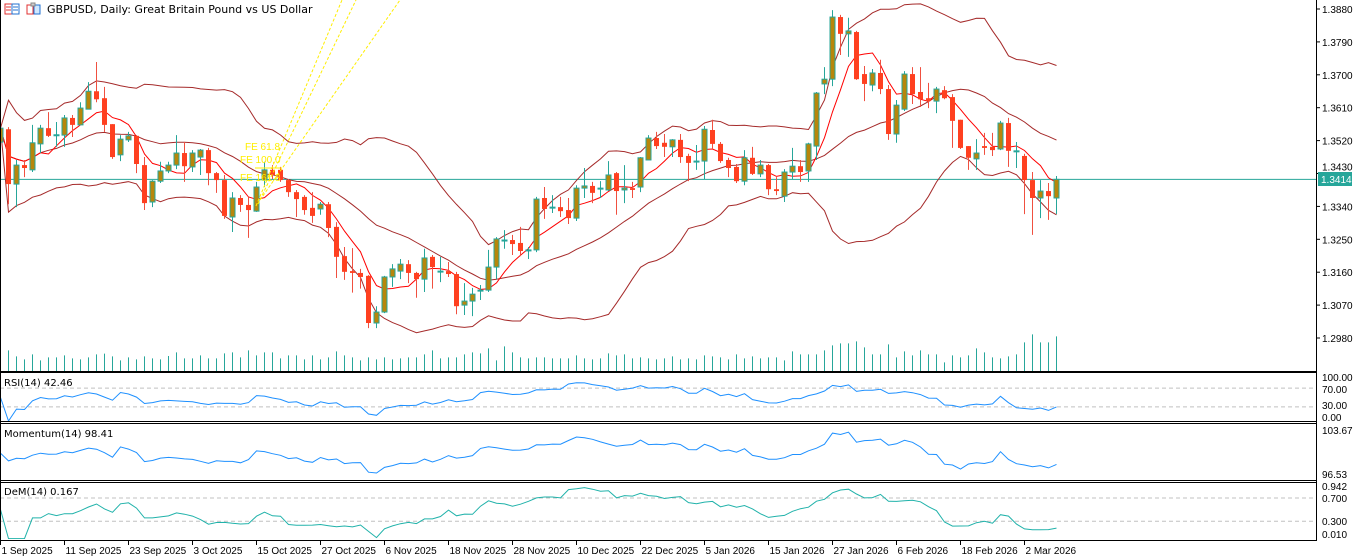 This screenshot has height=559, width=1364. What do you see at coordinates (1334, 487) in the screenshot?
I see `dem-axis-label: 0.942` at bounding box center [1334, 487].